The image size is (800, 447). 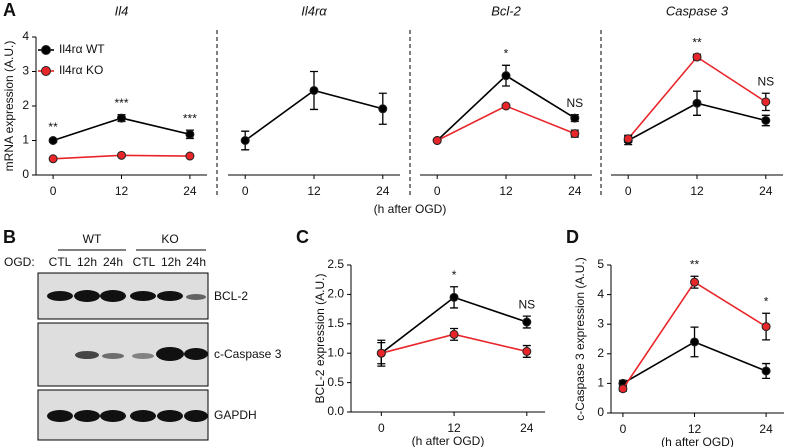 What do you see at coordinates (82, 49) in the screenshot?
I see `legend-label: Il4rα WT` at bounding box center [82, 49].